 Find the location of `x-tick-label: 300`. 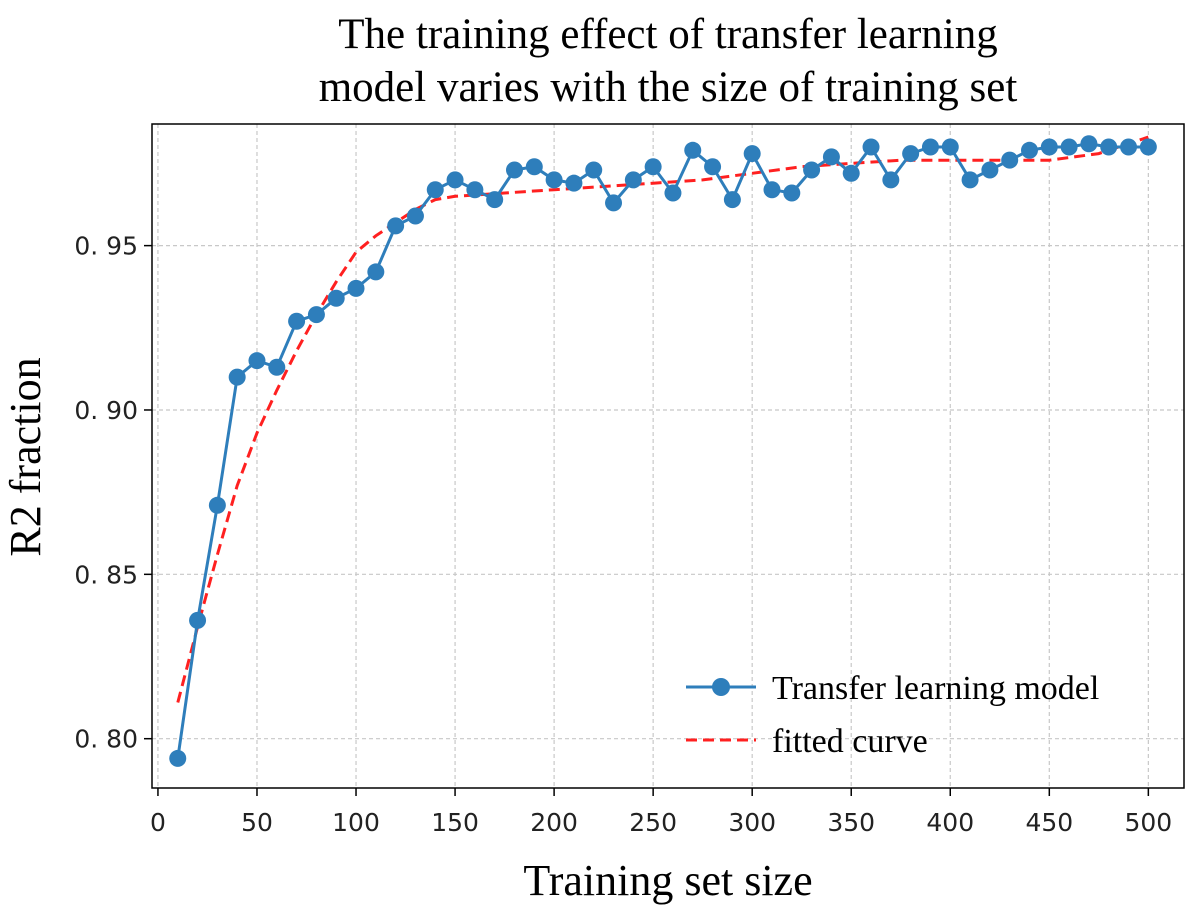

x-tick-label: 300 is located at coordinates (752, 822).